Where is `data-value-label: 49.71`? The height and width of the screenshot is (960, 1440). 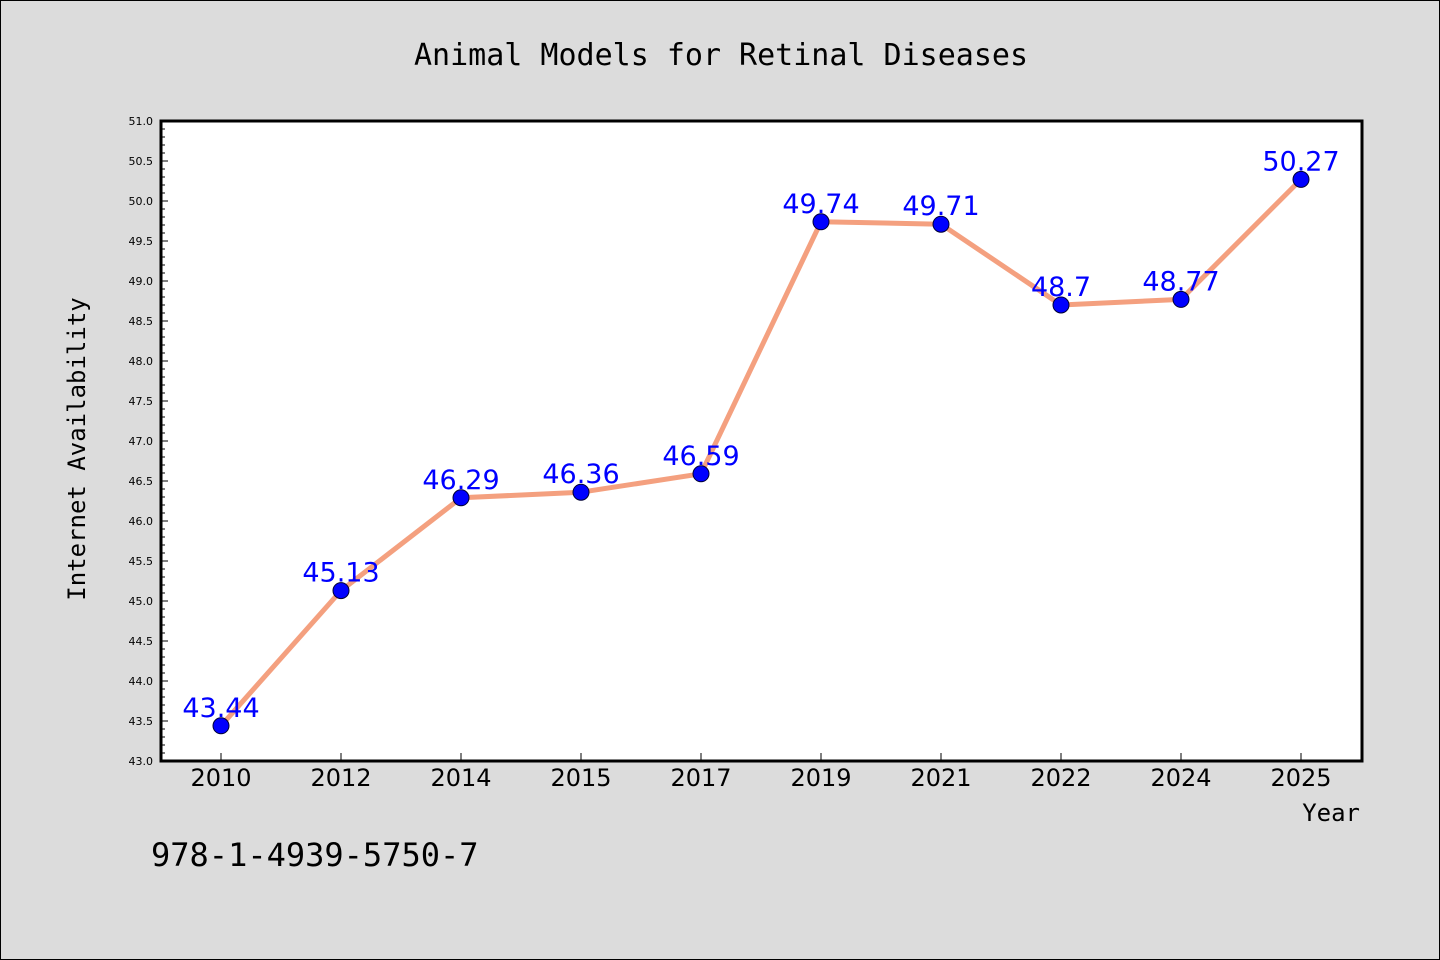
data-value-label: 49.71 is located at coordinates (940, 206).